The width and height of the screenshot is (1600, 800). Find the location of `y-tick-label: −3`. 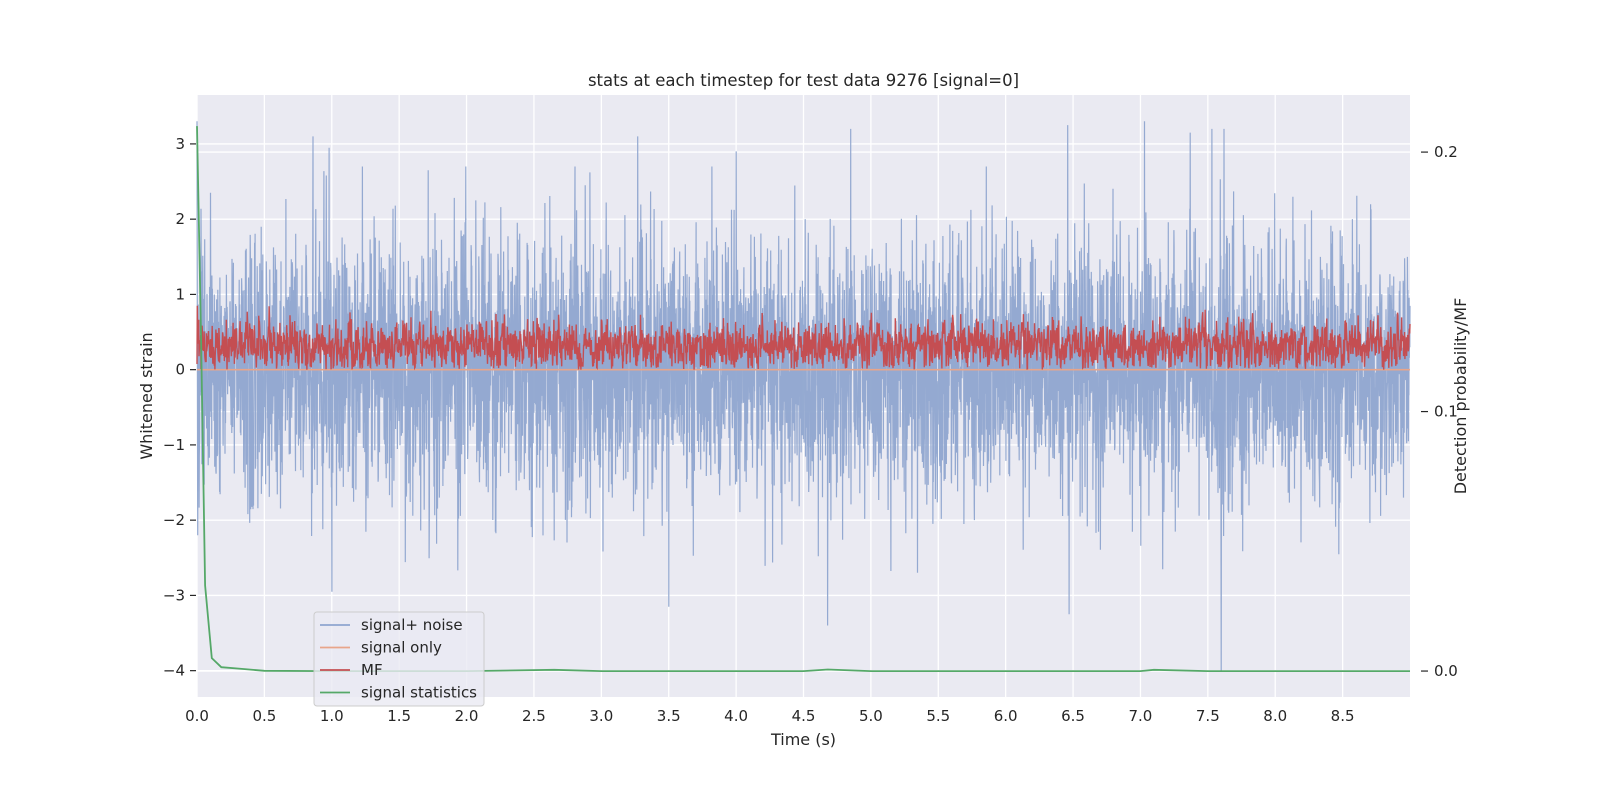

y-tick-label: −3 is located at coordinates (174, 595).